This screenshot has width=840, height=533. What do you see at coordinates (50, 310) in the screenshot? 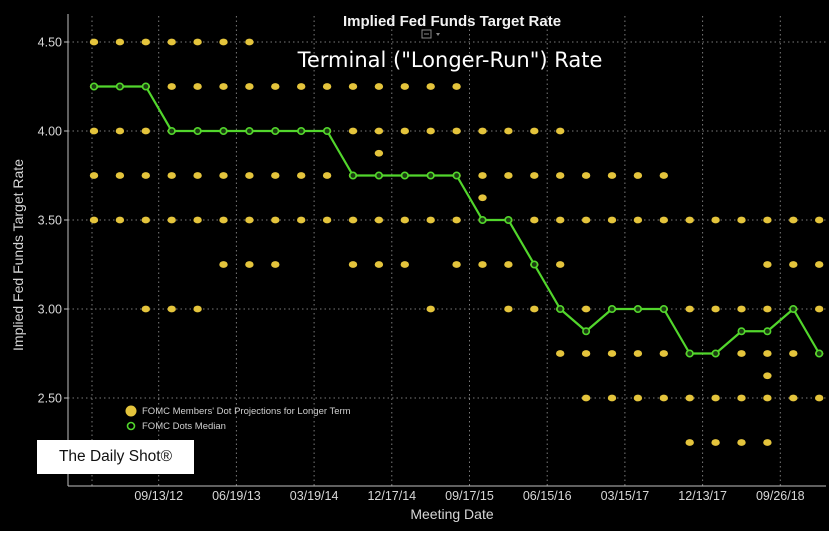
I see `y-tick-label: 3.00` at bounding box center [50, 310].